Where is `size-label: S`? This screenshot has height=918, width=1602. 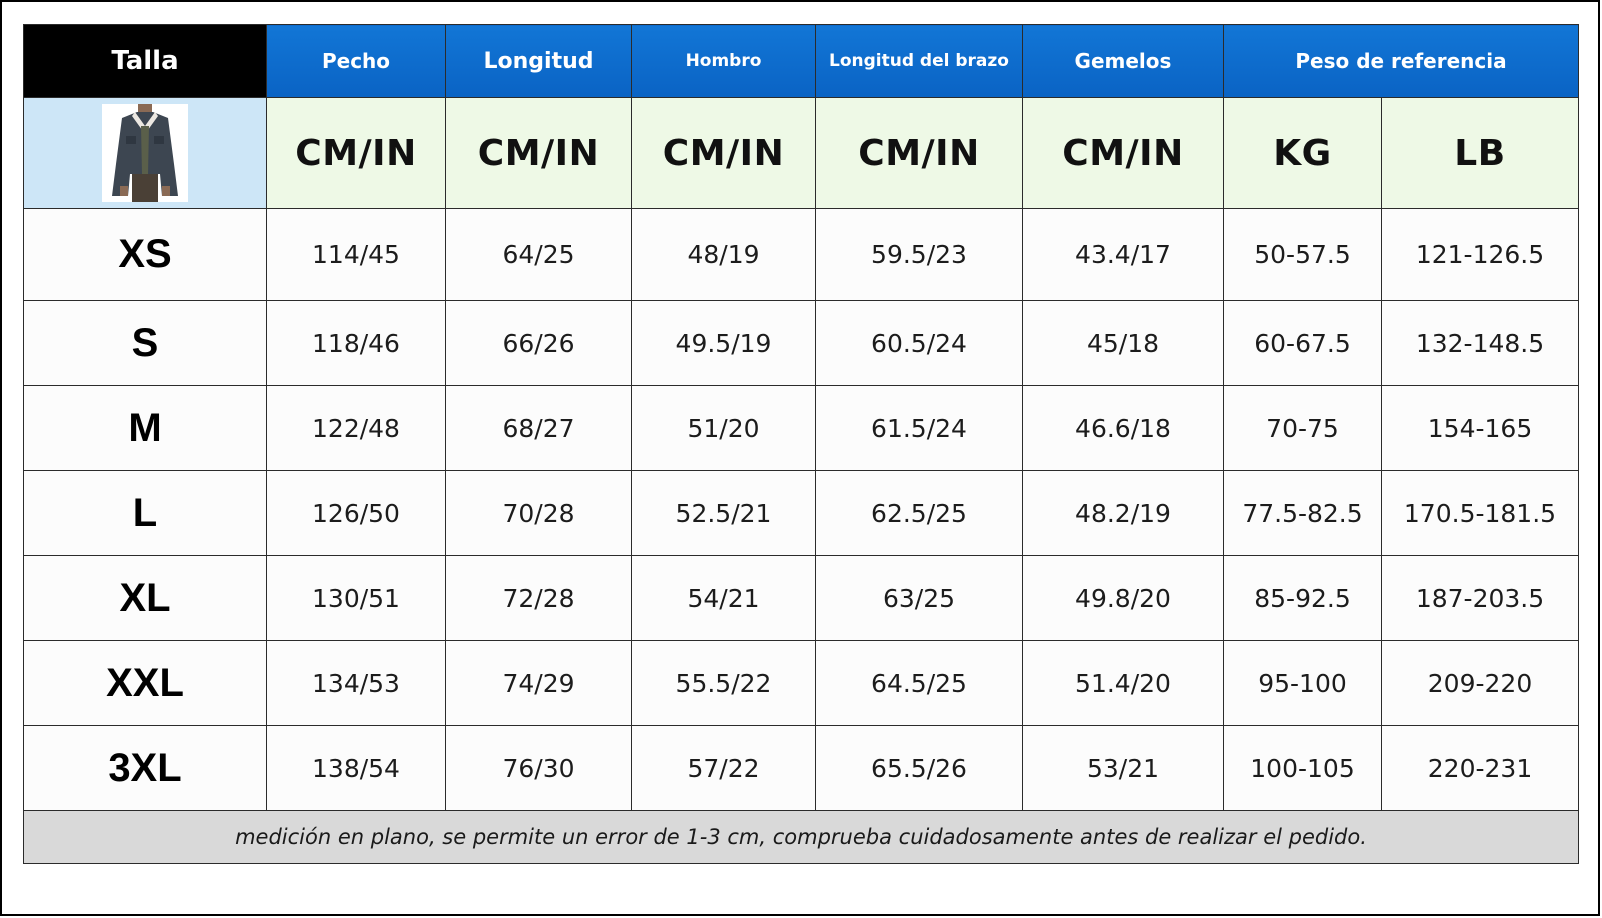
size-label: S is located at coordinates (145, 343).